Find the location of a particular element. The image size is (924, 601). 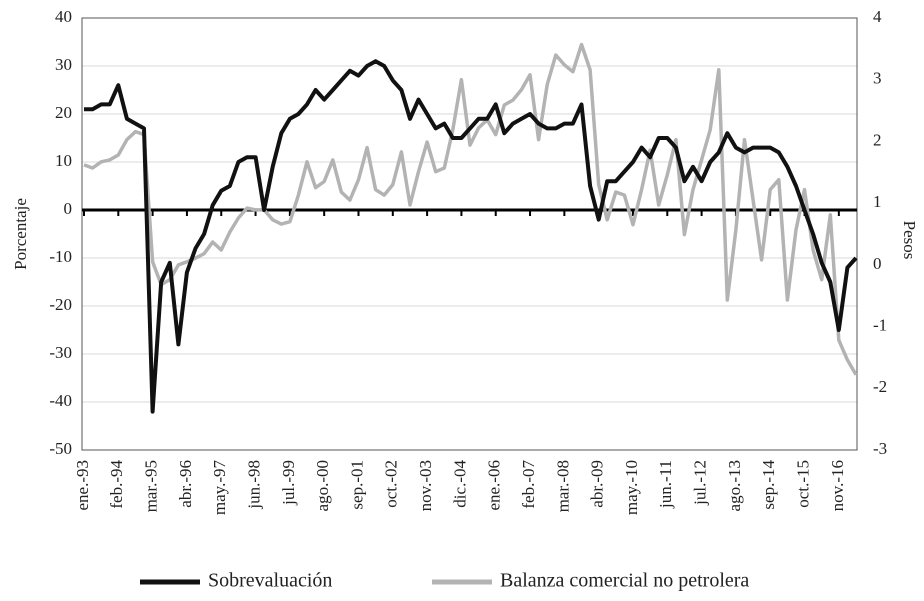

x-tick-label: oct.-15 is located at coordinates (802, 484).